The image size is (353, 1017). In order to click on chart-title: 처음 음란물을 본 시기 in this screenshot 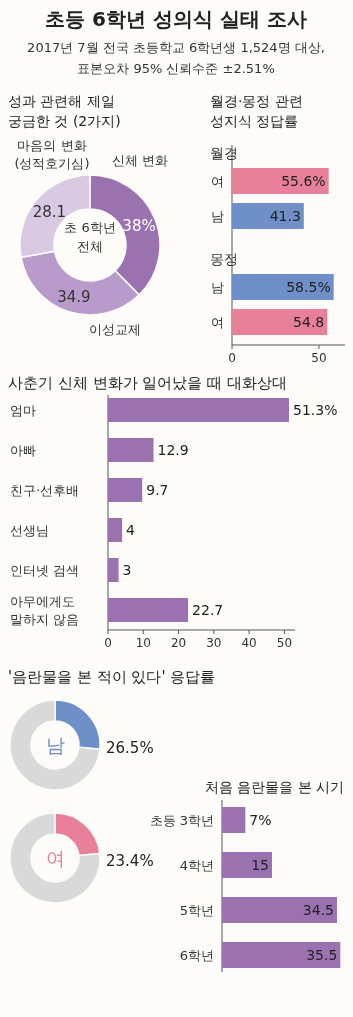, I will do `click(275, 787)`.